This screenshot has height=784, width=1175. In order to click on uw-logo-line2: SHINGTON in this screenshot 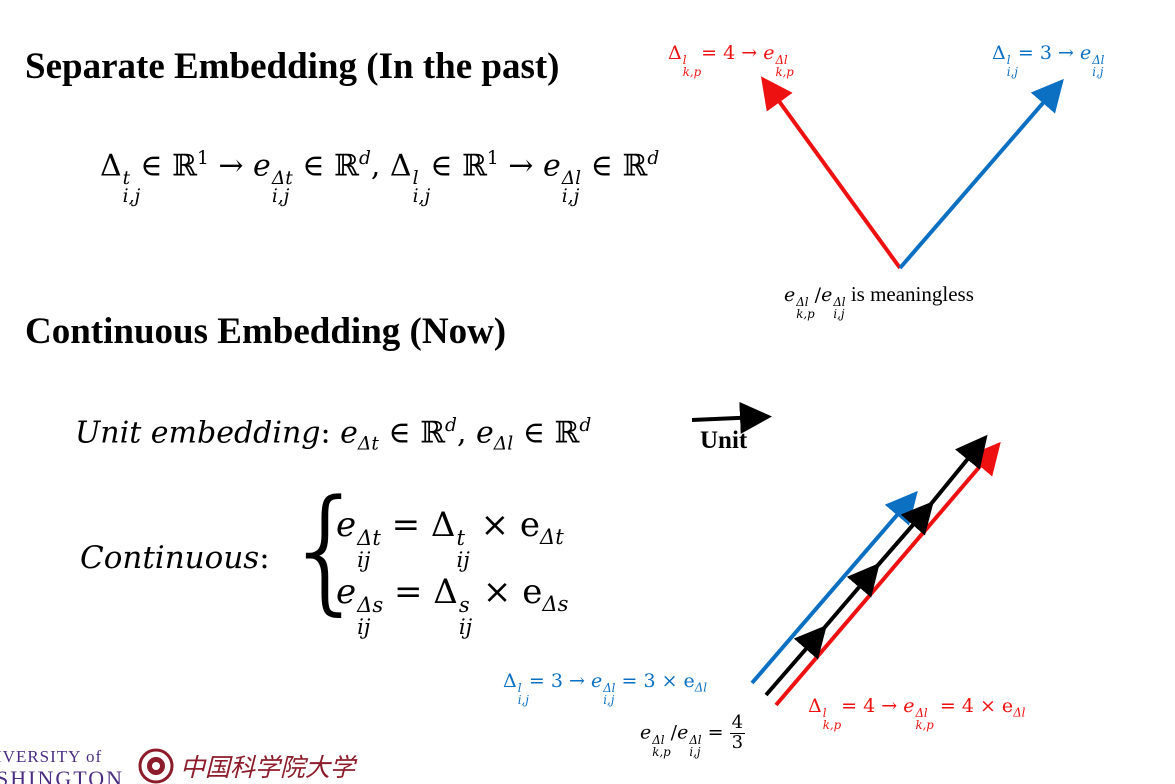, I will do `click(62, 775)`.